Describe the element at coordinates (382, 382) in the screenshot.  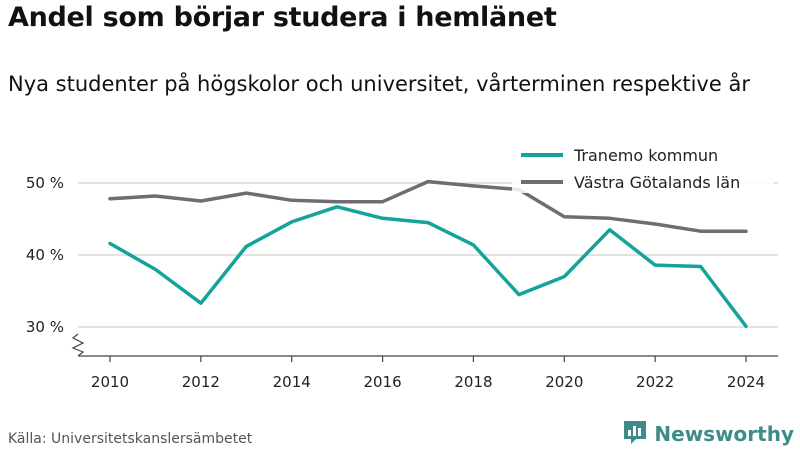
I see `x-tick-label: 2016` at that location.